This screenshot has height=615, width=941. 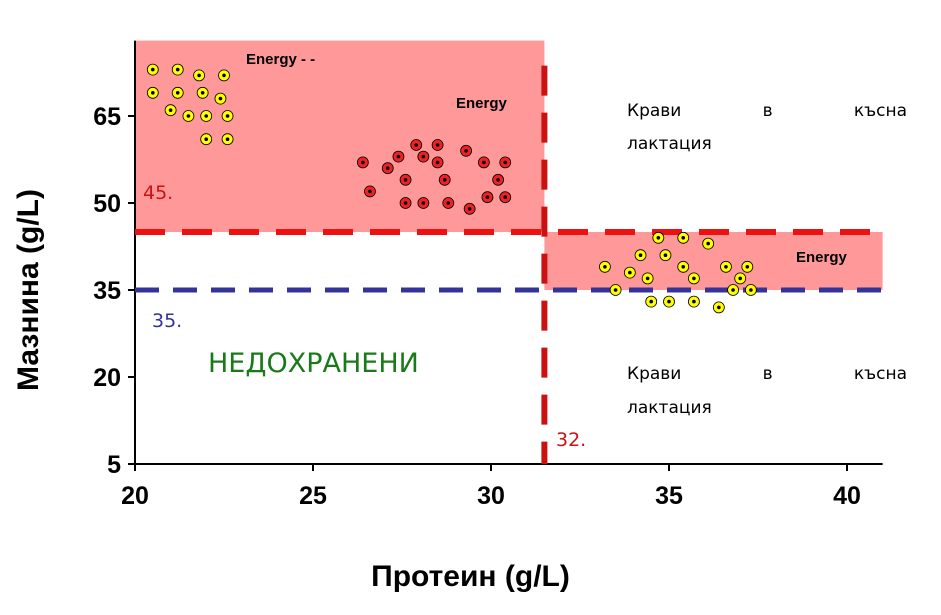 I want to click on energy-right-label: Energy, so click(x=822, y=257).